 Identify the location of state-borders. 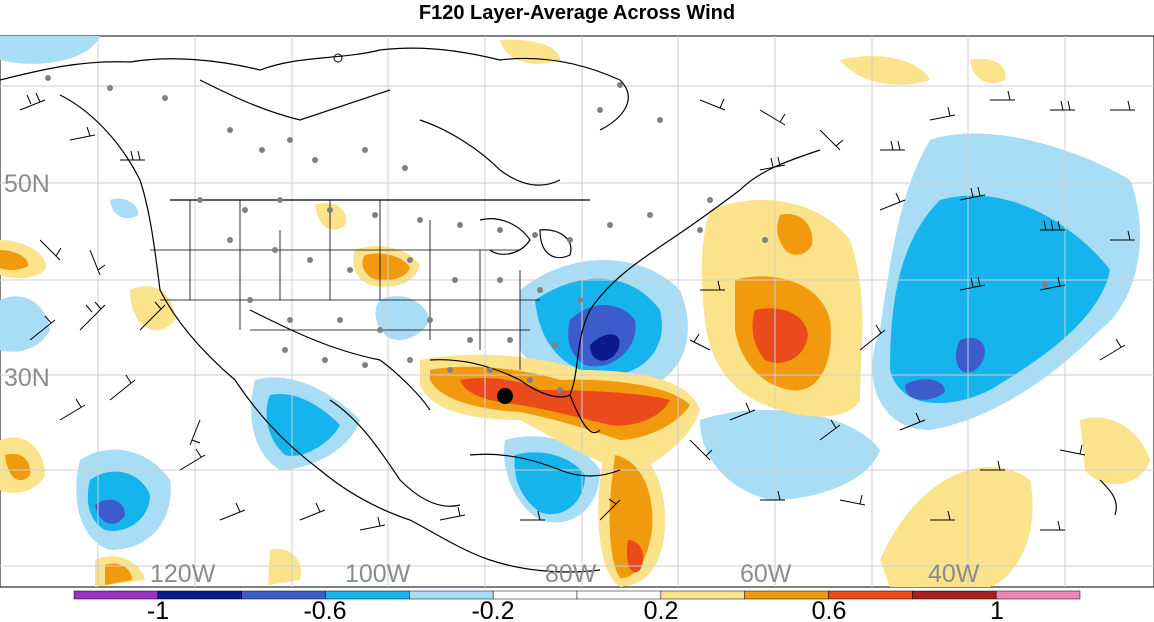
(345, 285).